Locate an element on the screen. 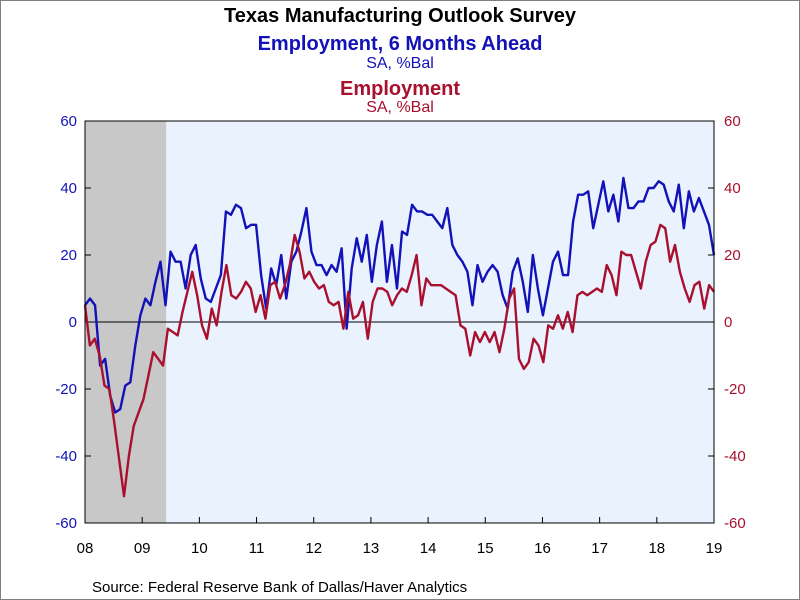 This screenshot has width=800, height=600. x-tick-label: 09 is located at coordinates (142, 548).